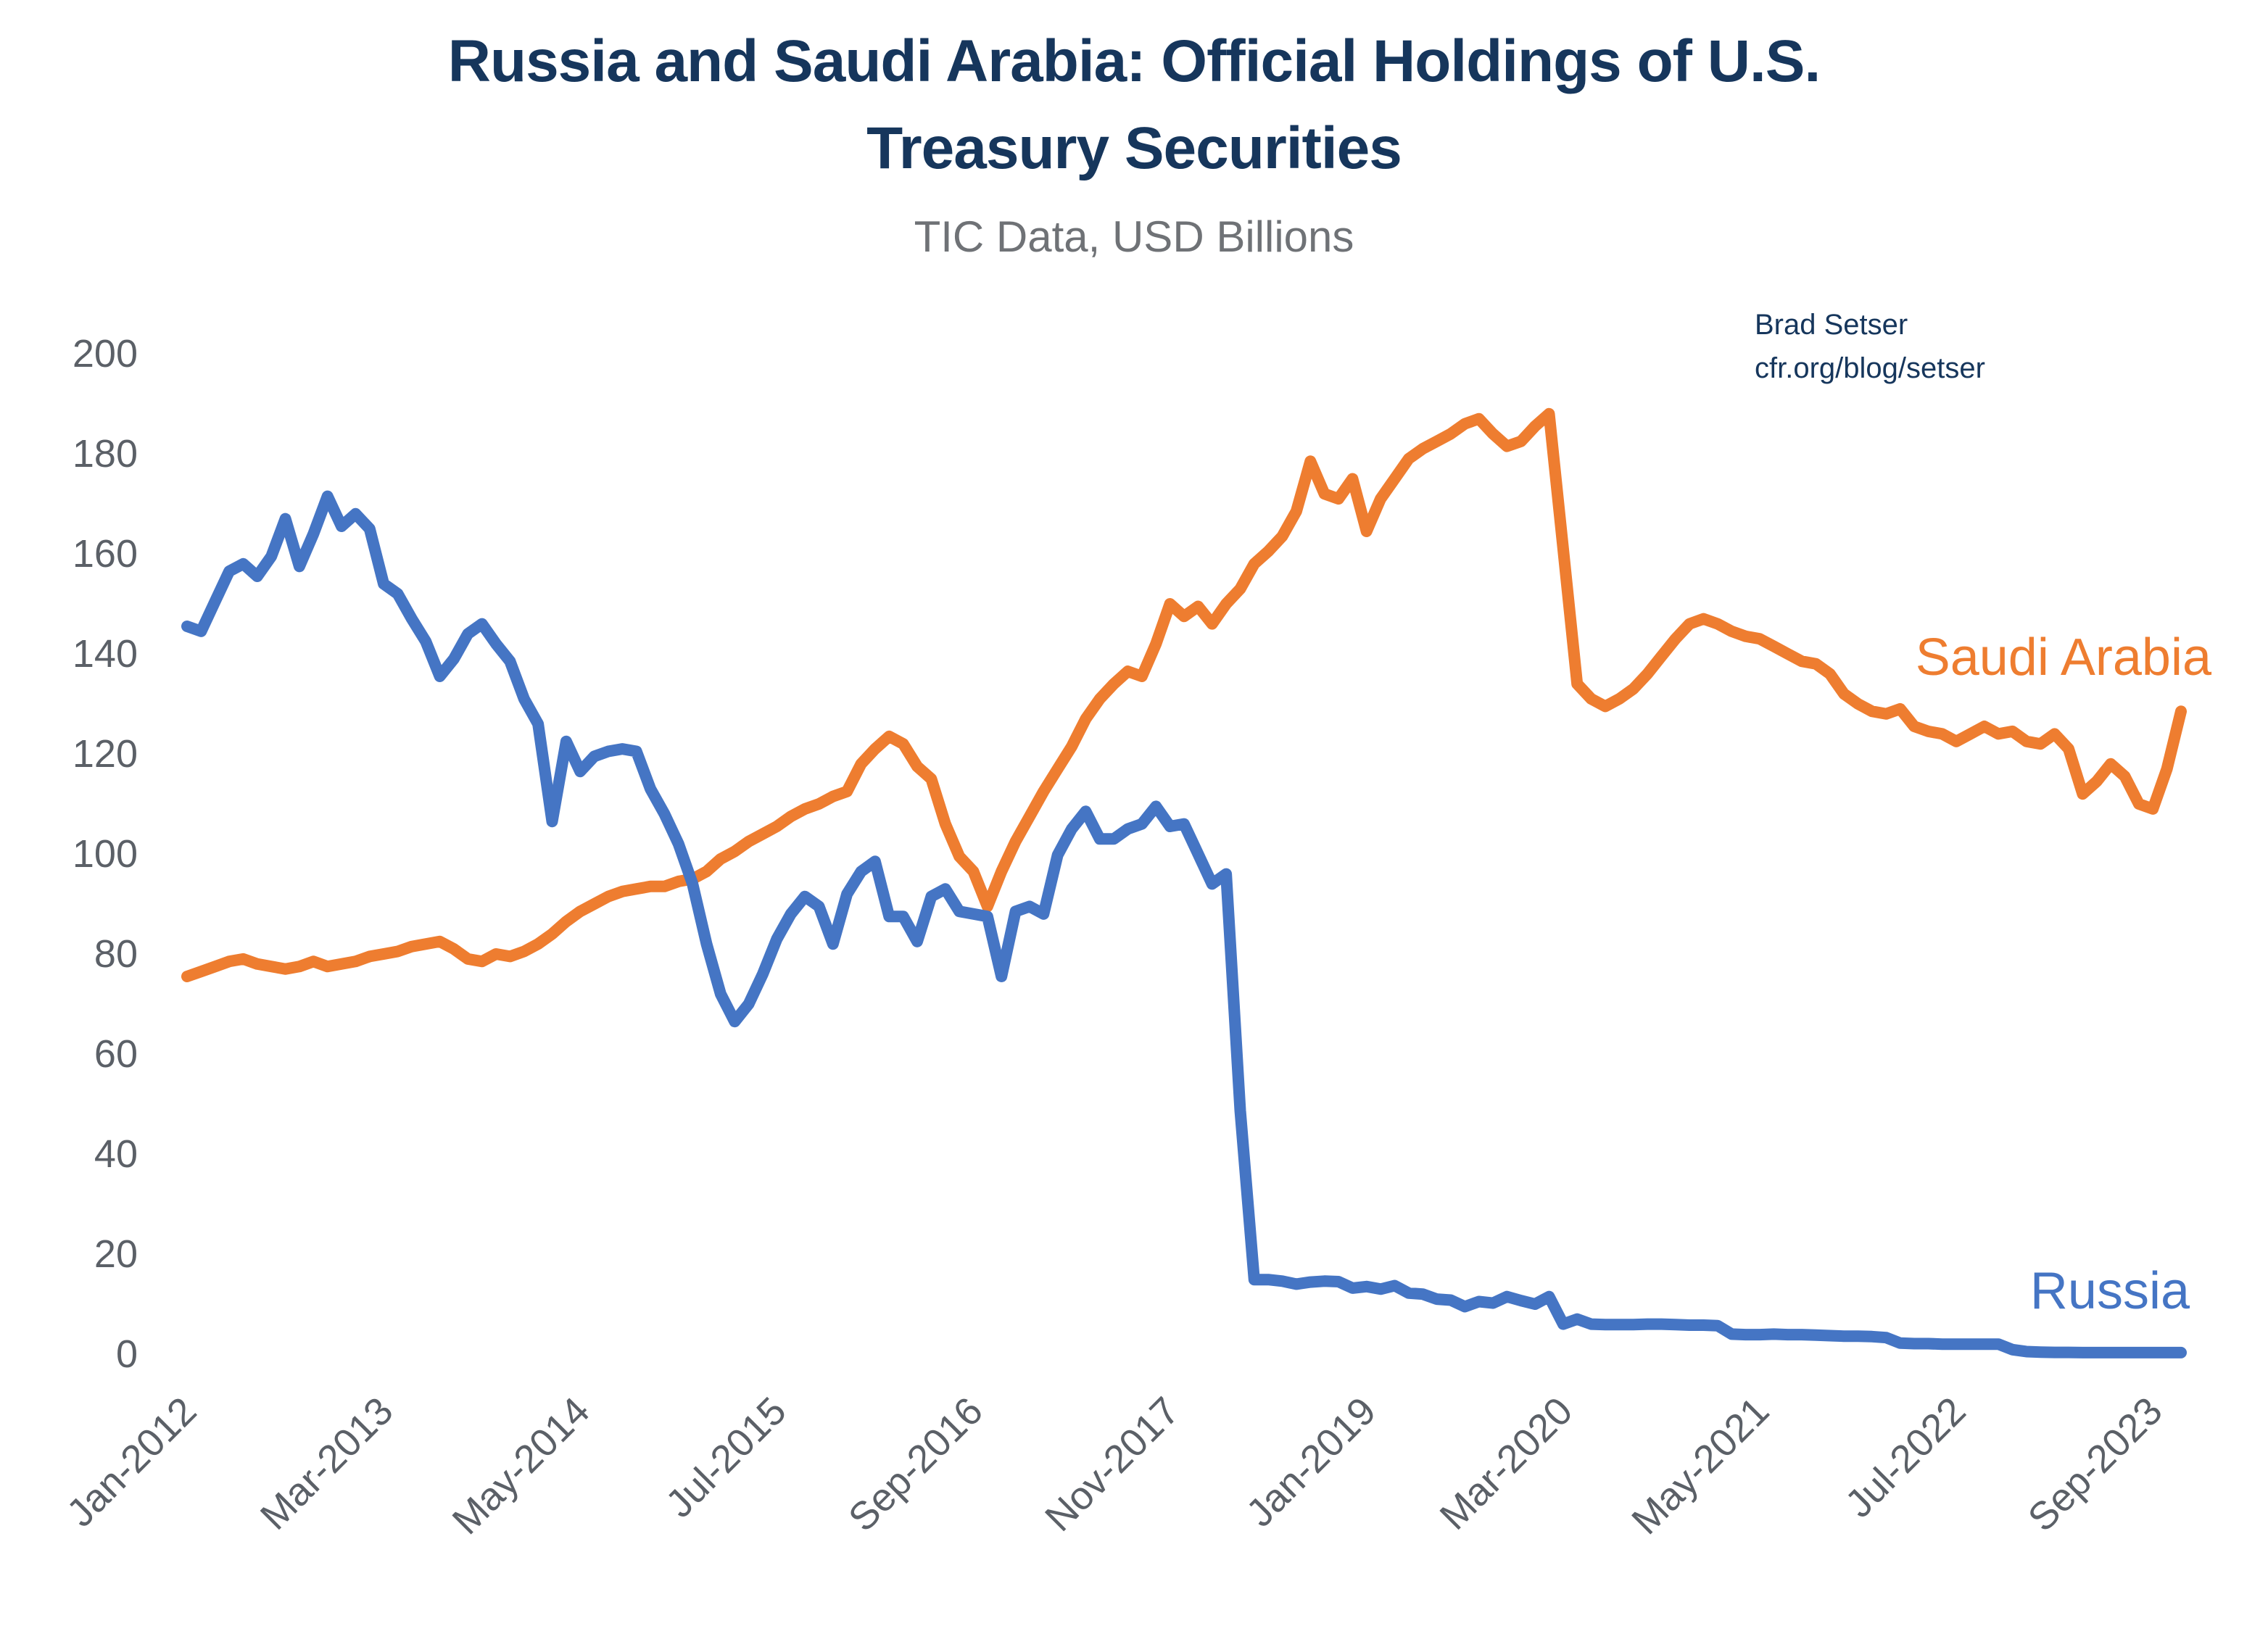 The image size is (2268, 1647). What do you see at coordinates (1905, 1457) in the screenshot?
I see `x-tick-label-Jul-2022: Jul-2022` at bounding box center [1905, 1457].